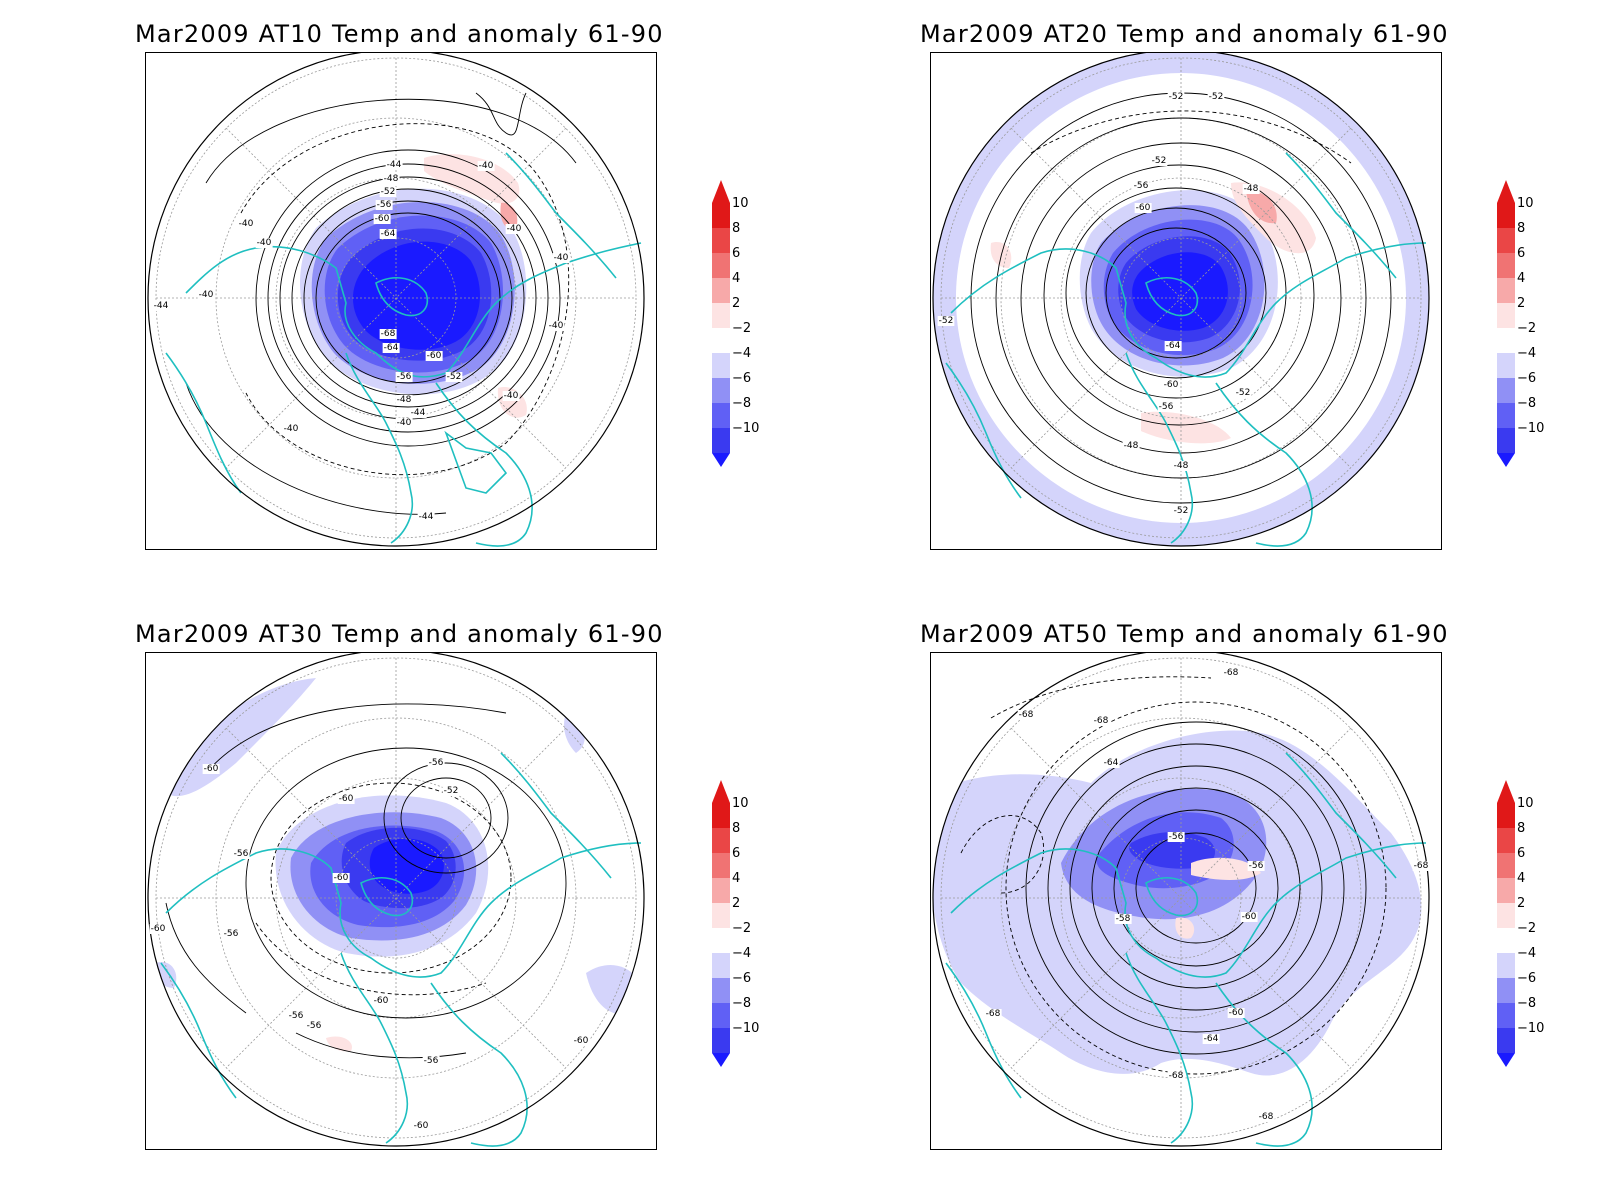  I want to click on panel-title: Mar2009 AT30 Temp and anomaly 61-90, so click(399, 634).